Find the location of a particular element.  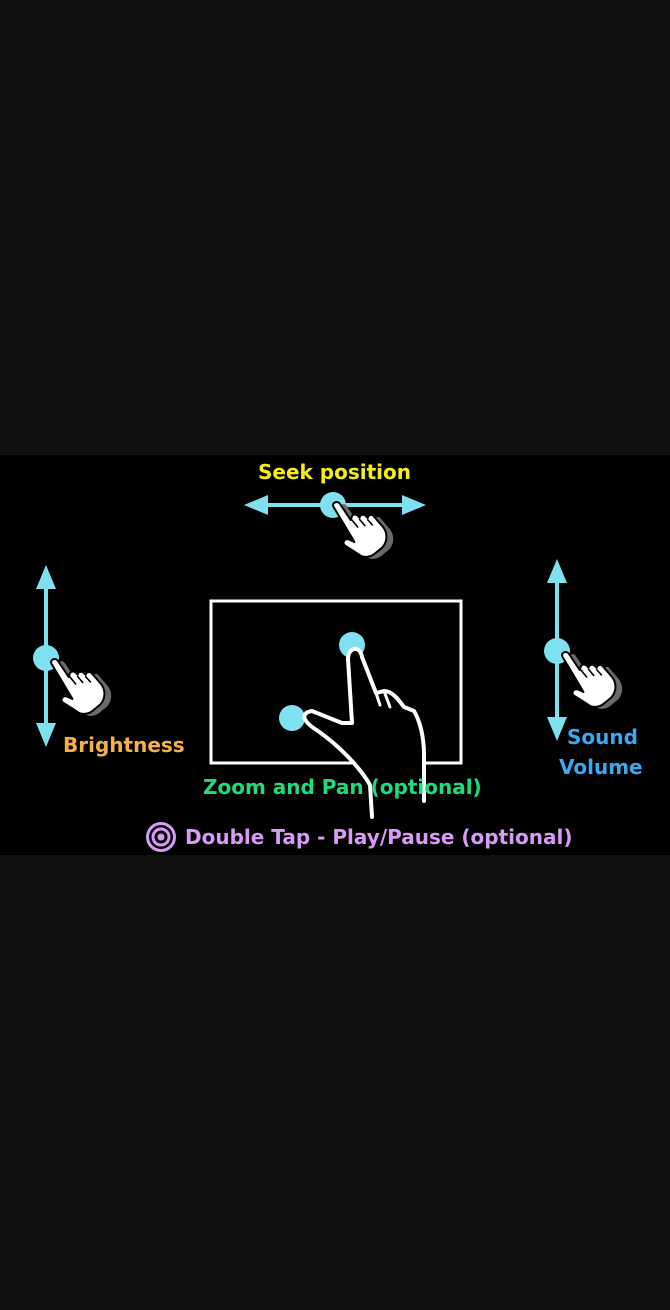

zoom-label: Zoom and Pan (optional) is located at coordinates (342, 787).